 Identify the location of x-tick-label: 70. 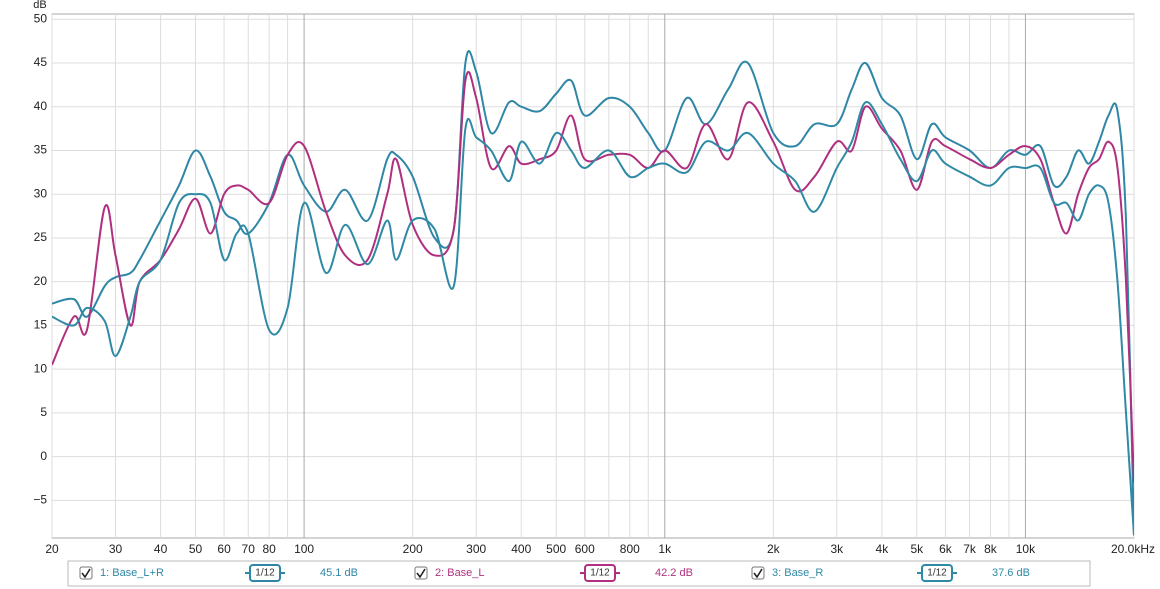
(249, 549).